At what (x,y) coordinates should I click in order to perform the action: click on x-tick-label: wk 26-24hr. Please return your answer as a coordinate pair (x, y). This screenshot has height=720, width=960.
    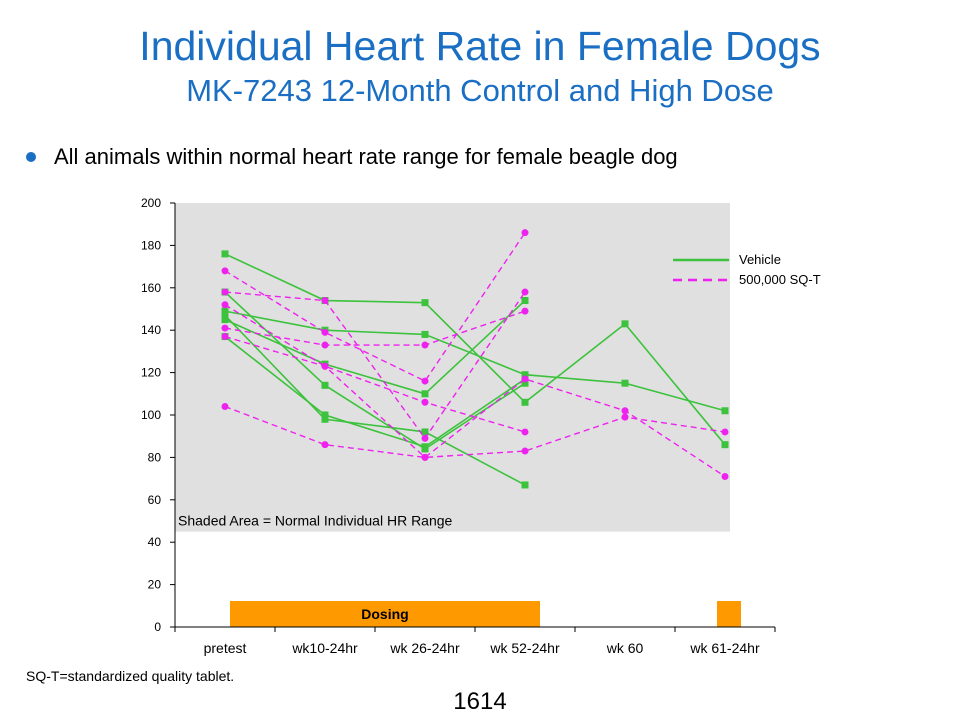
    Looking at the image, I should click on (424, 648).